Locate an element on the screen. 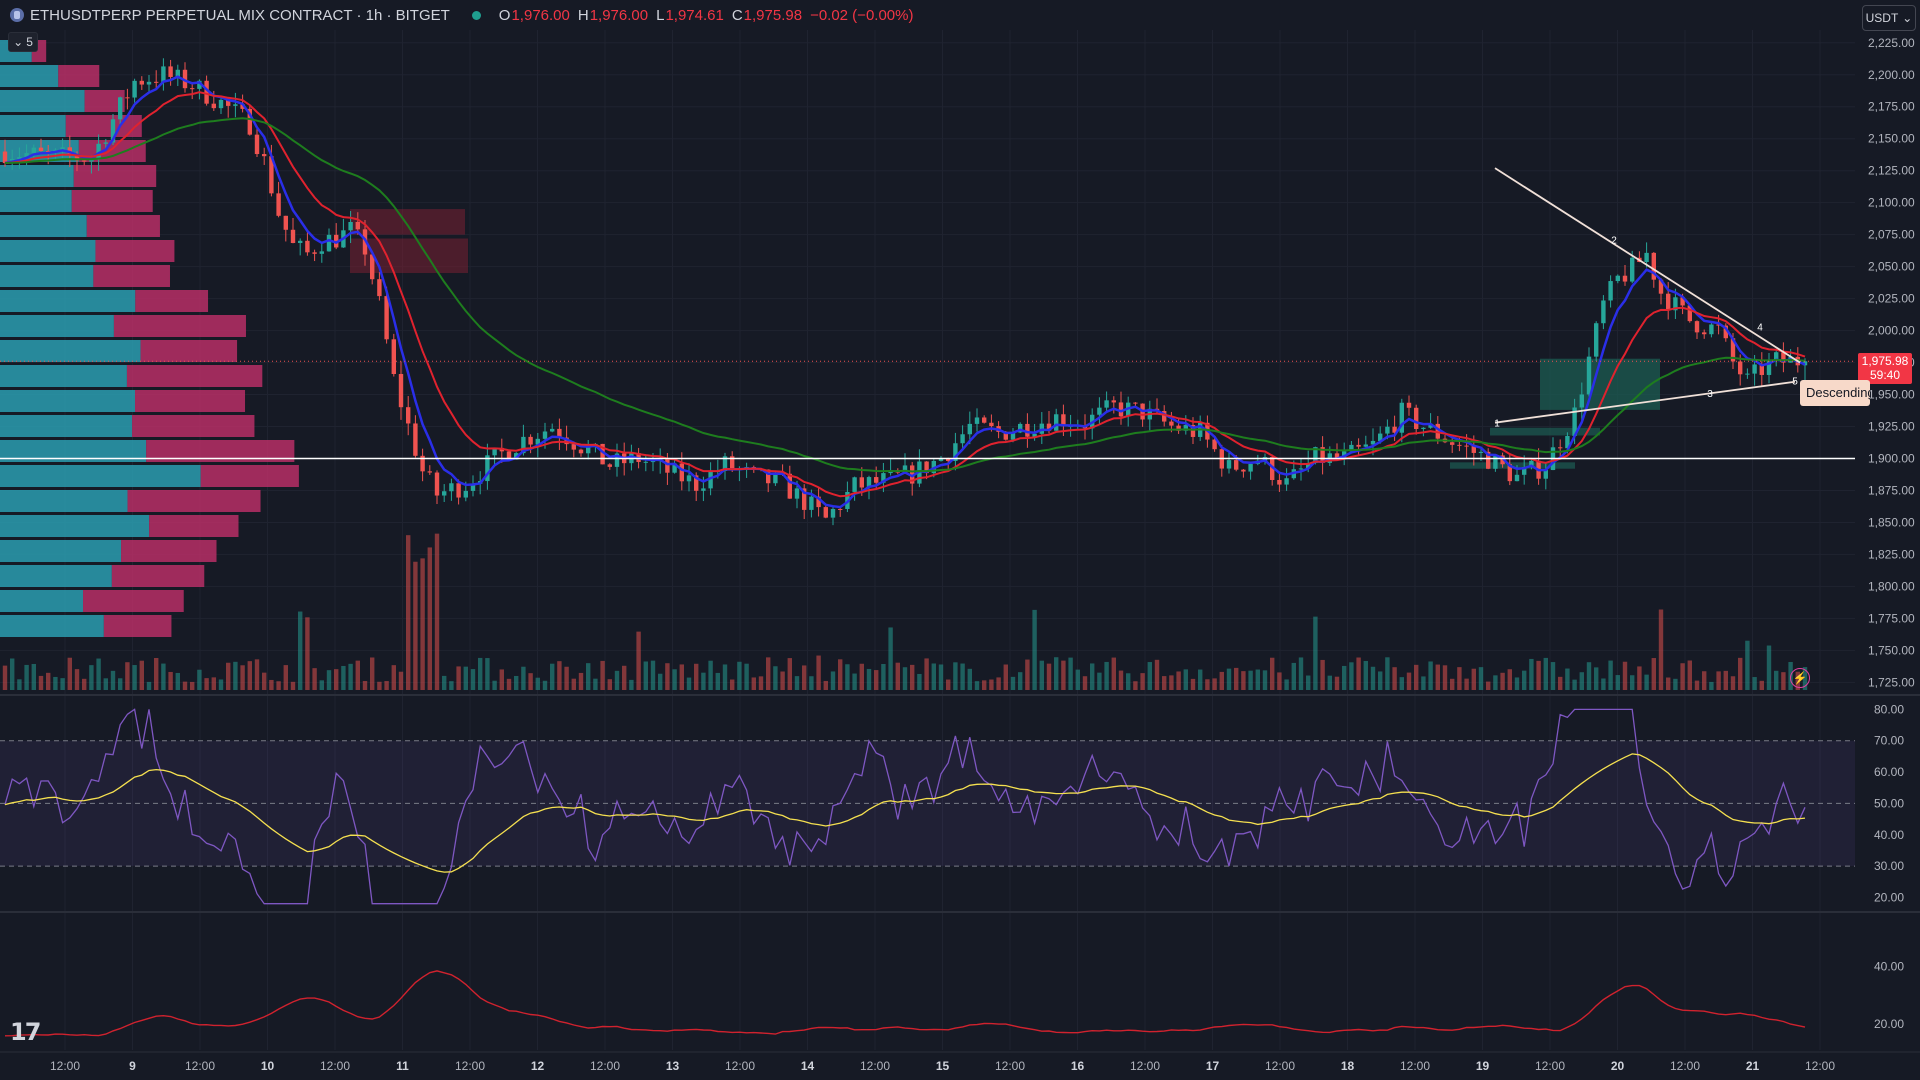 The width and height of the screenshot is (1920, 1080). lightning-icon: ⚡ is located at coordinates (1800, 678).